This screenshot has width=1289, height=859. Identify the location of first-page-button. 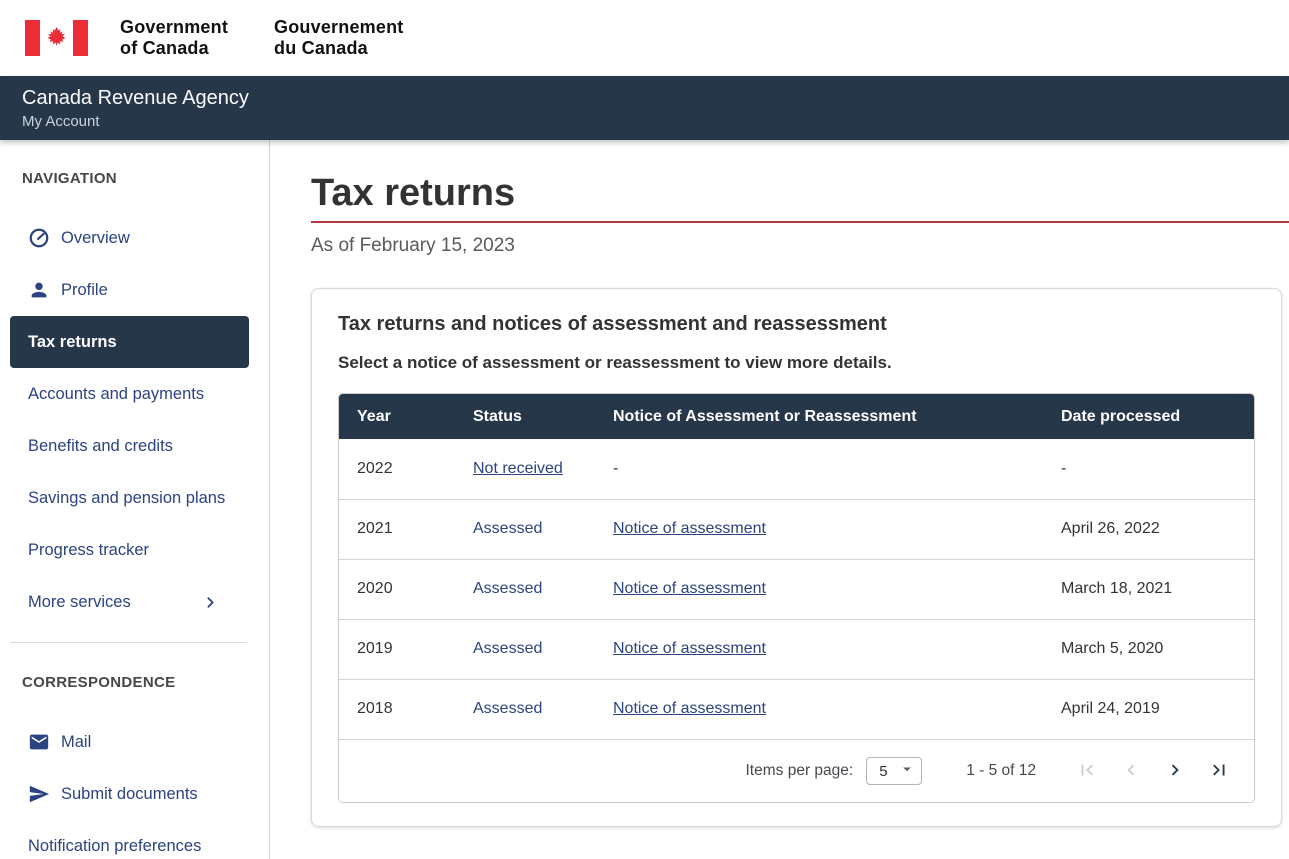
(1087, 771).